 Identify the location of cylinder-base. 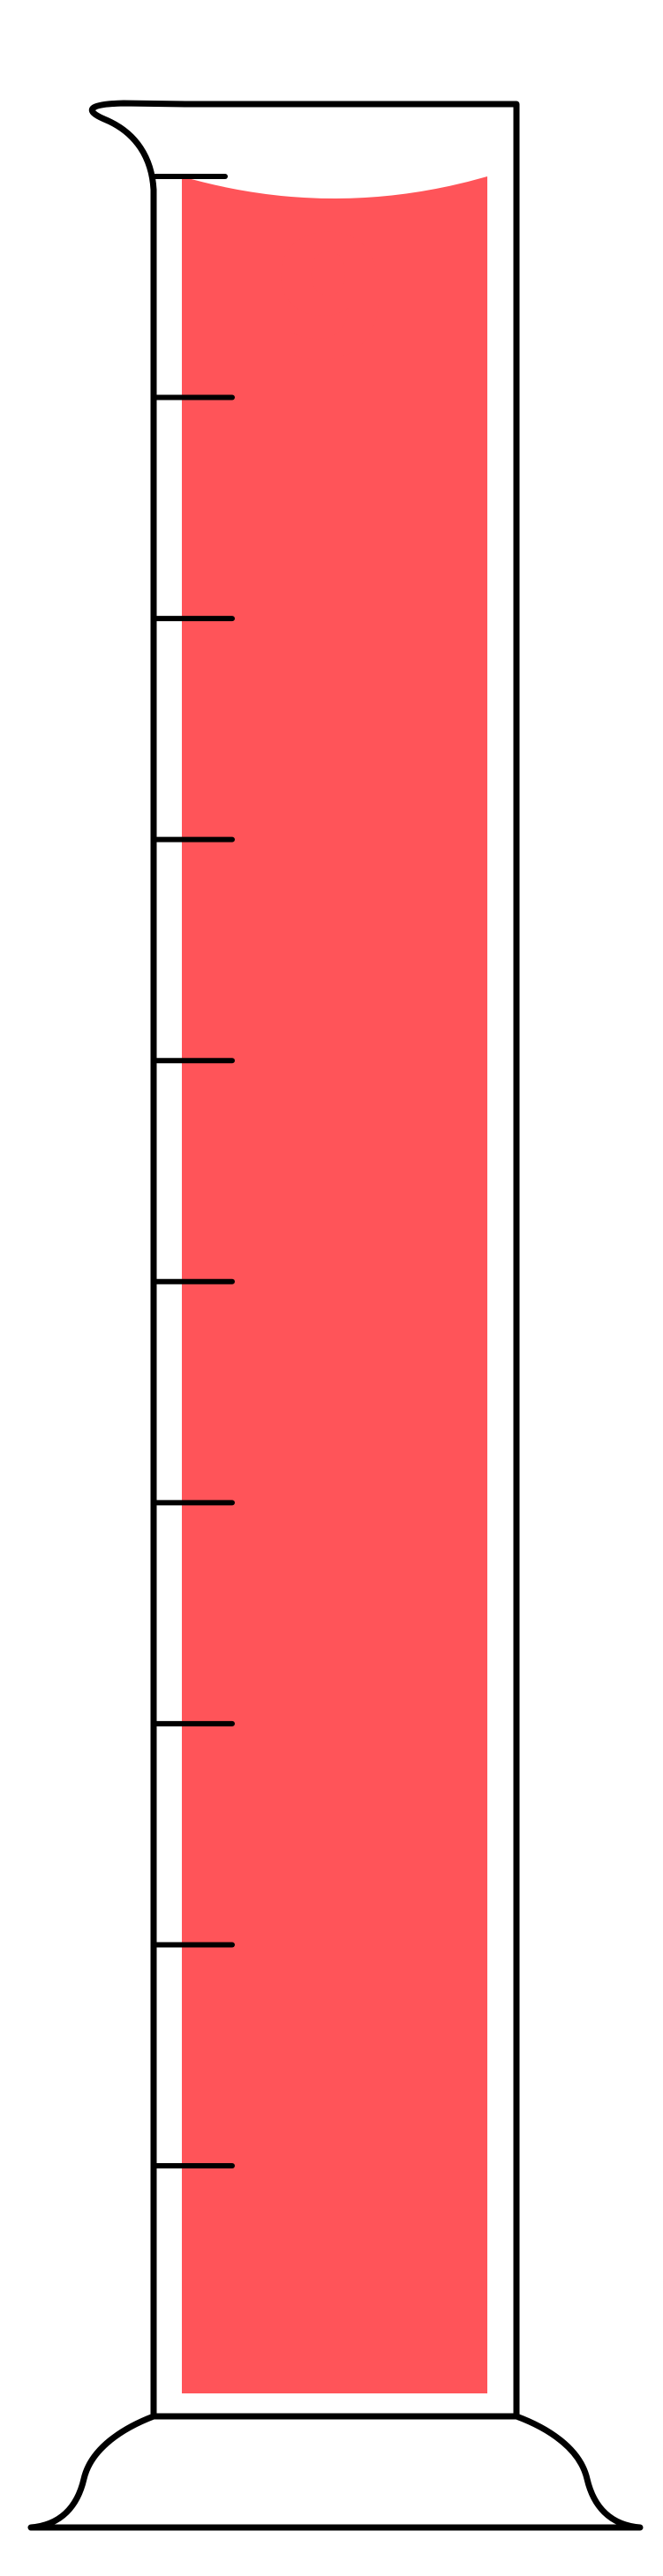
(335, 2472).